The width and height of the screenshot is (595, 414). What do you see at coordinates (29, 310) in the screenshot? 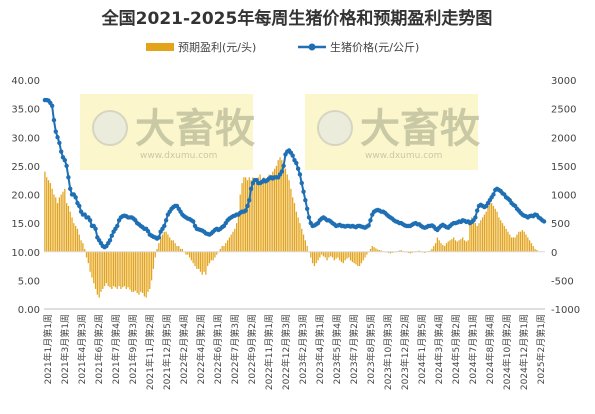
I see `y-left-tick-label: 0.00` at bounding box center [29, 310].